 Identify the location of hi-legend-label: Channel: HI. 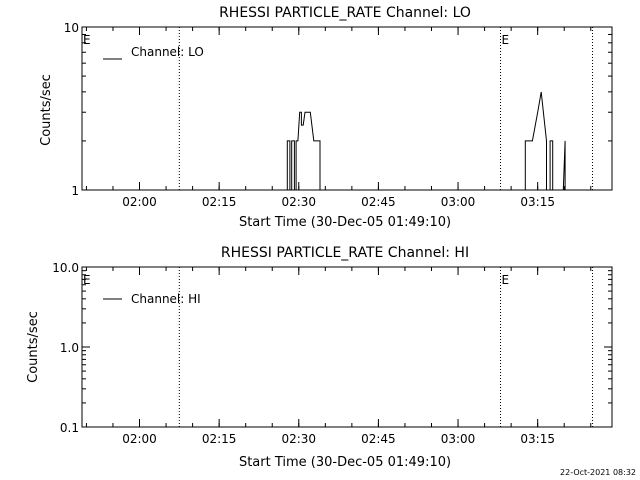
(166, 299).